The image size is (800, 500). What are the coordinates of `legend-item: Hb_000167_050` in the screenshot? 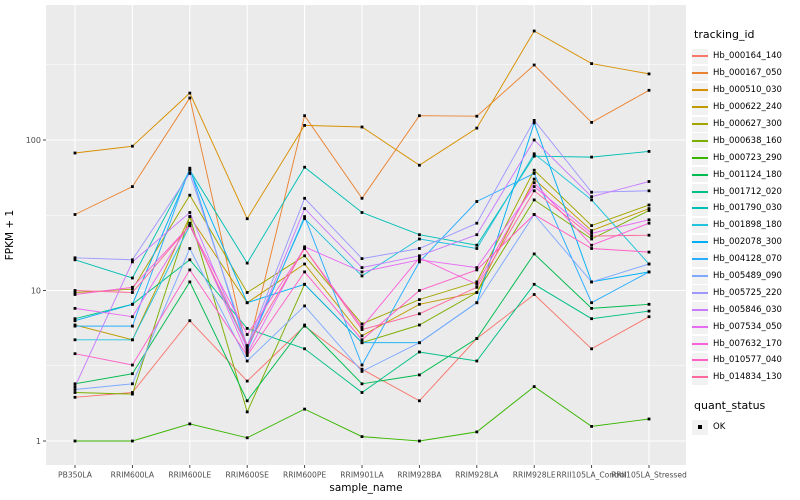 It's located at (745, 73).